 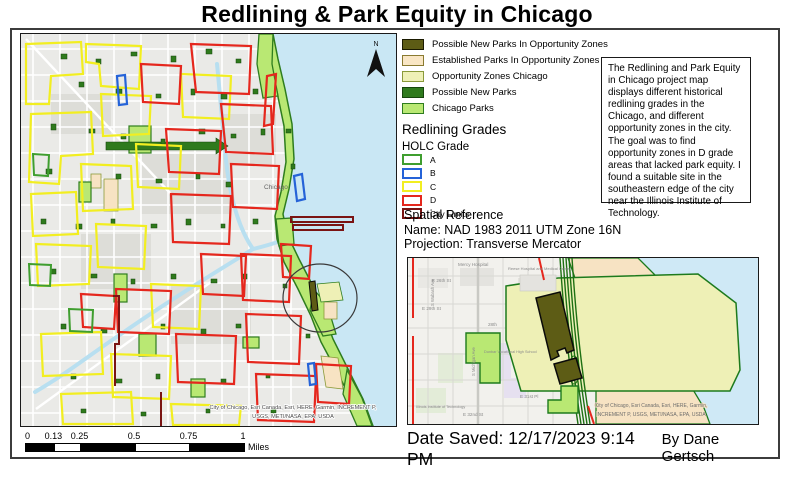 I want to click on legend-swatch-possible-new-parks, so click(x=413, y=92).